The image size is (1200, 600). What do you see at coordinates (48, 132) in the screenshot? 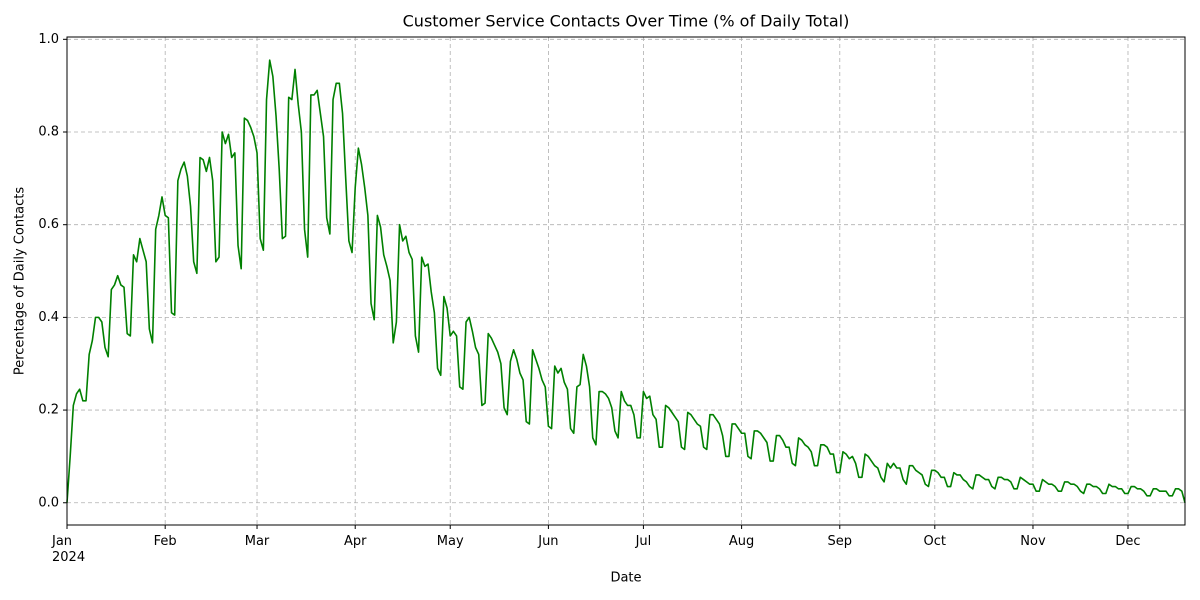
I see `y-tick-label: 0.8` at bounding box center [48, 132].